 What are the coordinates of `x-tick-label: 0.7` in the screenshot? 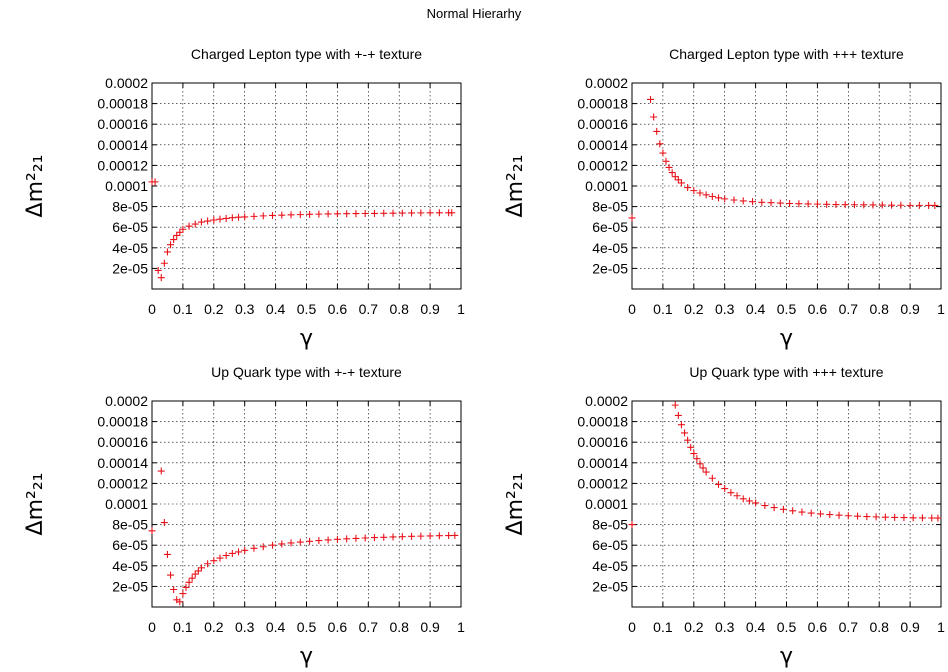 It's located at (849, 309).